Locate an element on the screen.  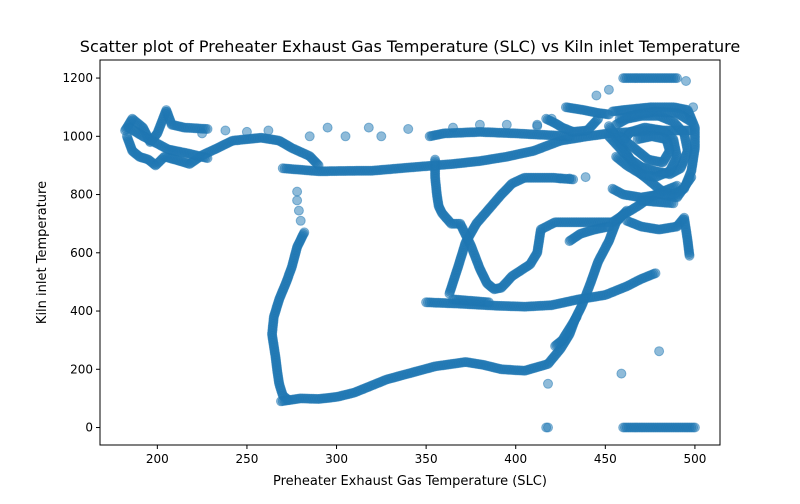
x-axis: 200 250 300 350 400 450 500 is located at coordinates (426, 455).